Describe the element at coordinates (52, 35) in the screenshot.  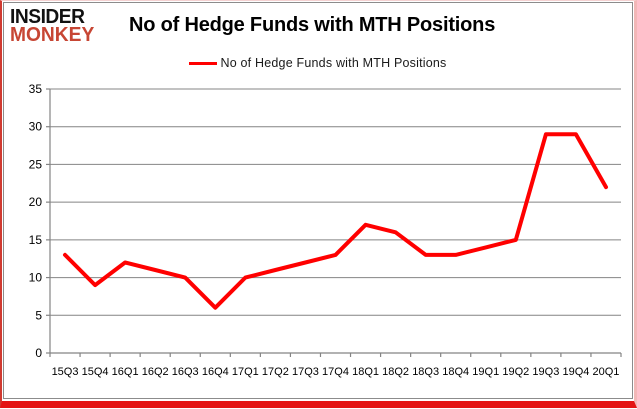
I see `logo-monkey-text: MONKEY` at that location.